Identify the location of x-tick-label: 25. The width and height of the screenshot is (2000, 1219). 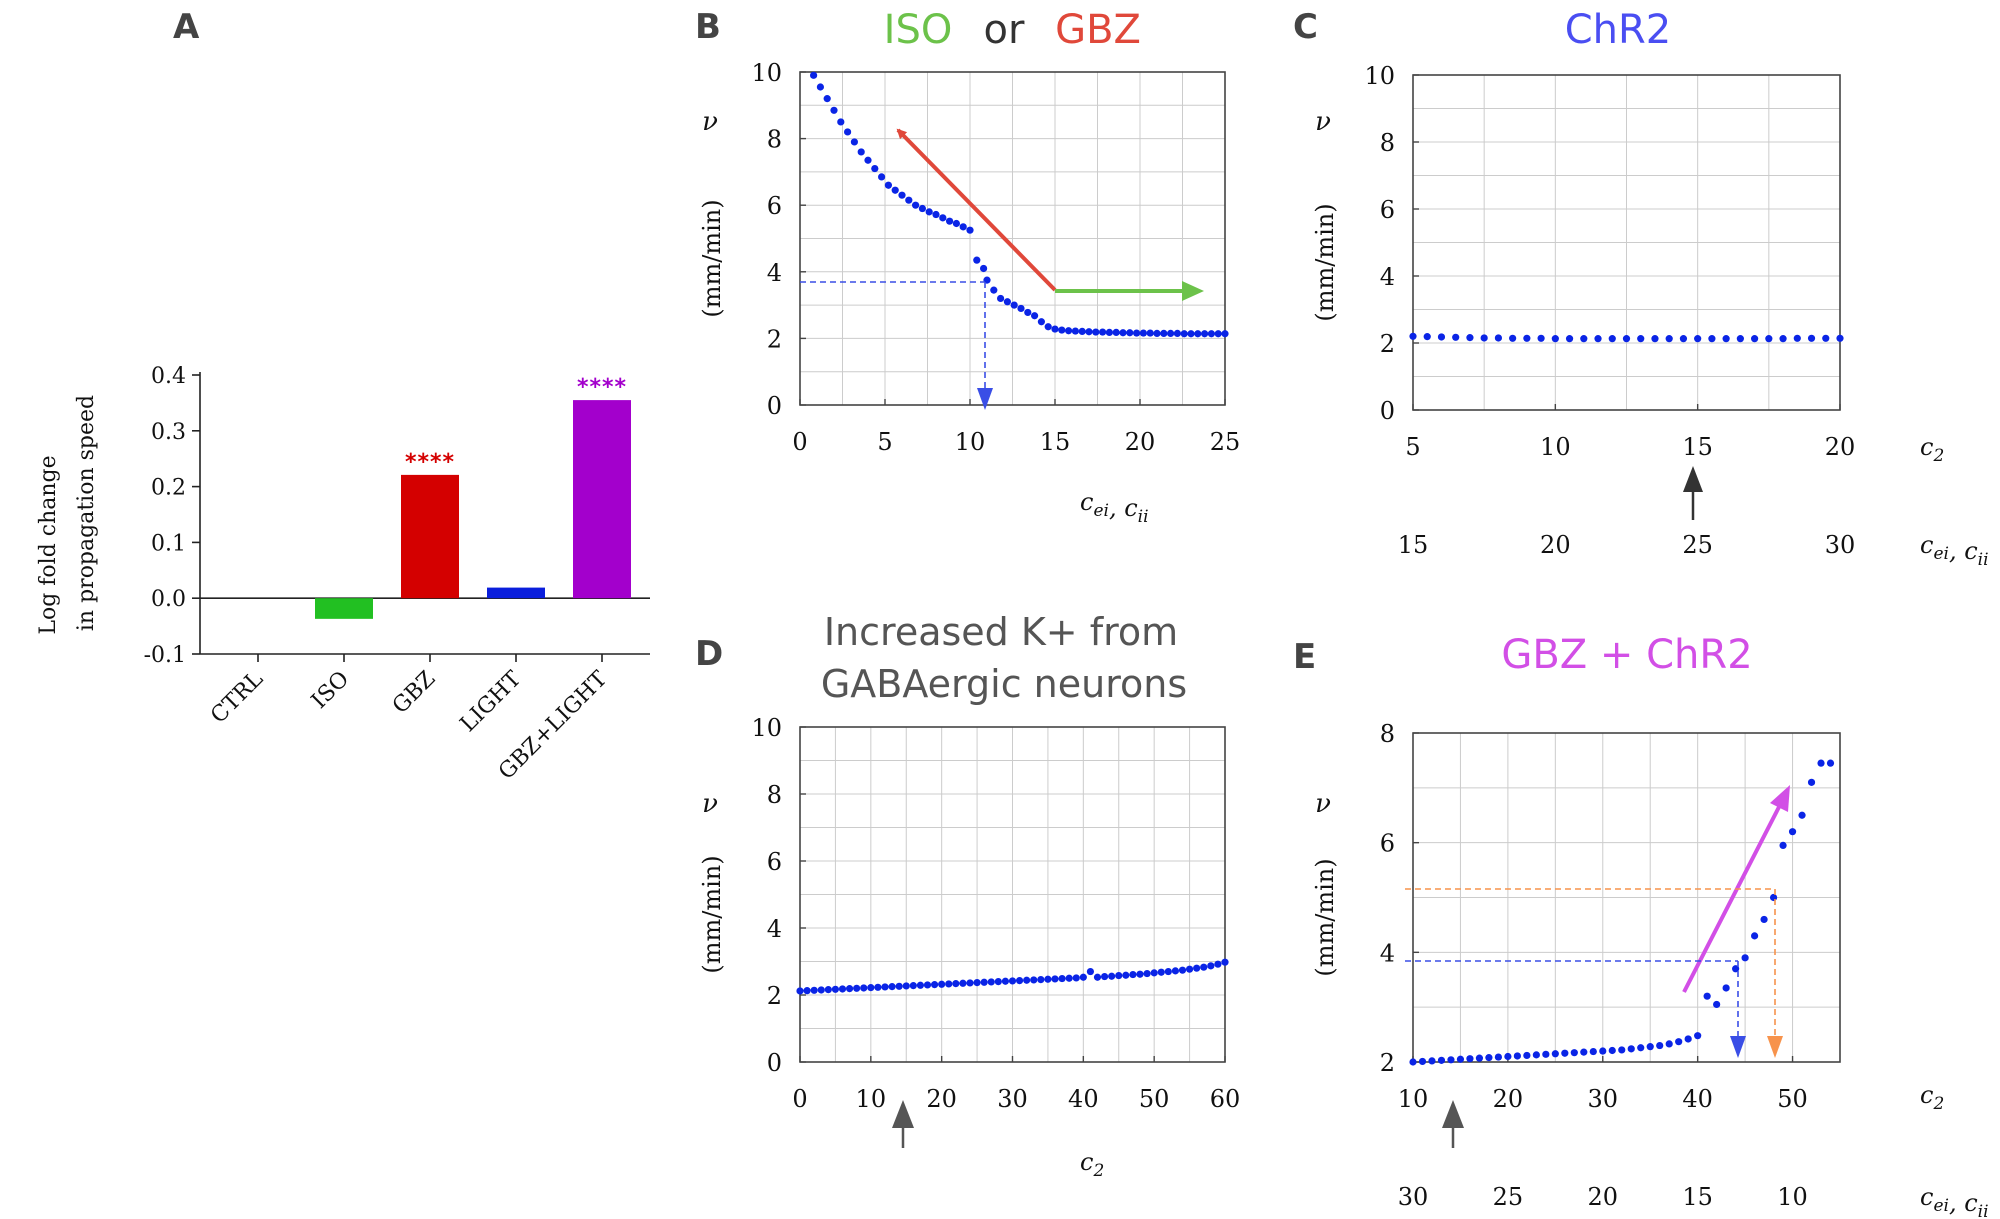
(1225, 442).